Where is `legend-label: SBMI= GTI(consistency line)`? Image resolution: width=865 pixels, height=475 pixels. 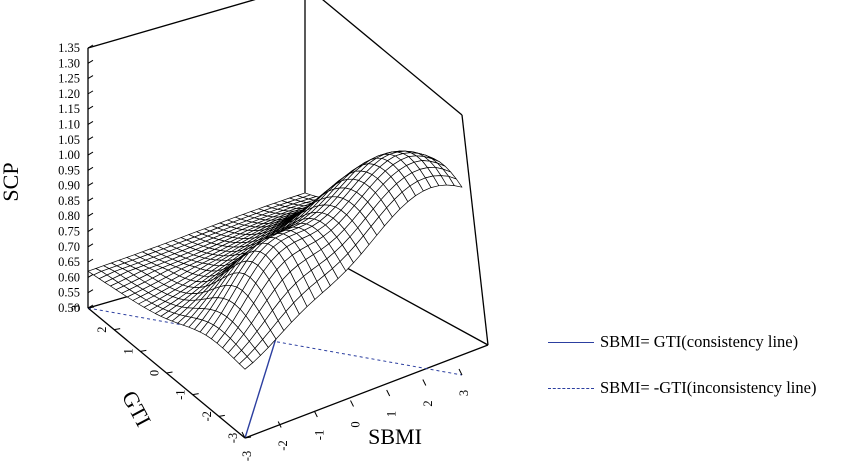 legend-label: SBMI= GTI(consistency line) is located at coordinates (699, 341).